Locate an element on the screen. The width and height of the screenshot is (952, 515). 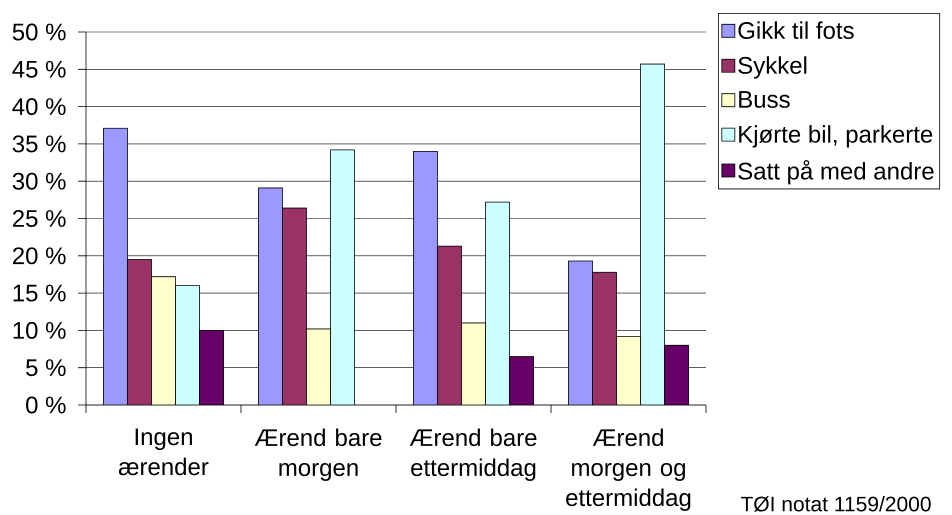
y-tick-label: 35 % is located at coordinates (39, 143).